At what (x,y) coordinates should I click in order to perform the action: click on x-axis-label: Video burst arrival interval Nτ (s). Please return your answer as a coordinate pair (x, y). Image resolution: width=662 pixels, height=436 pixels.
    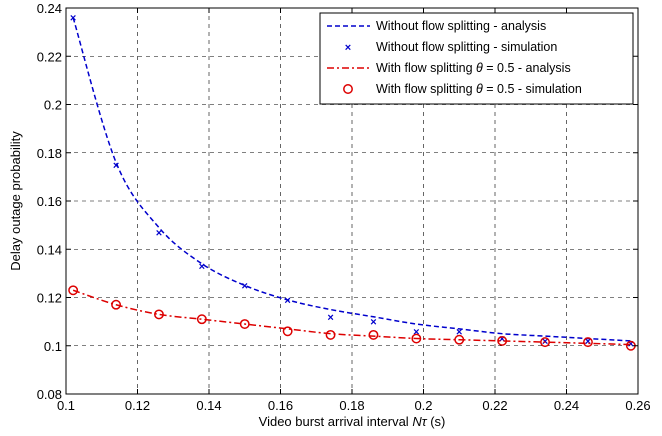
    Looking at the image, I should click on (352, 421).